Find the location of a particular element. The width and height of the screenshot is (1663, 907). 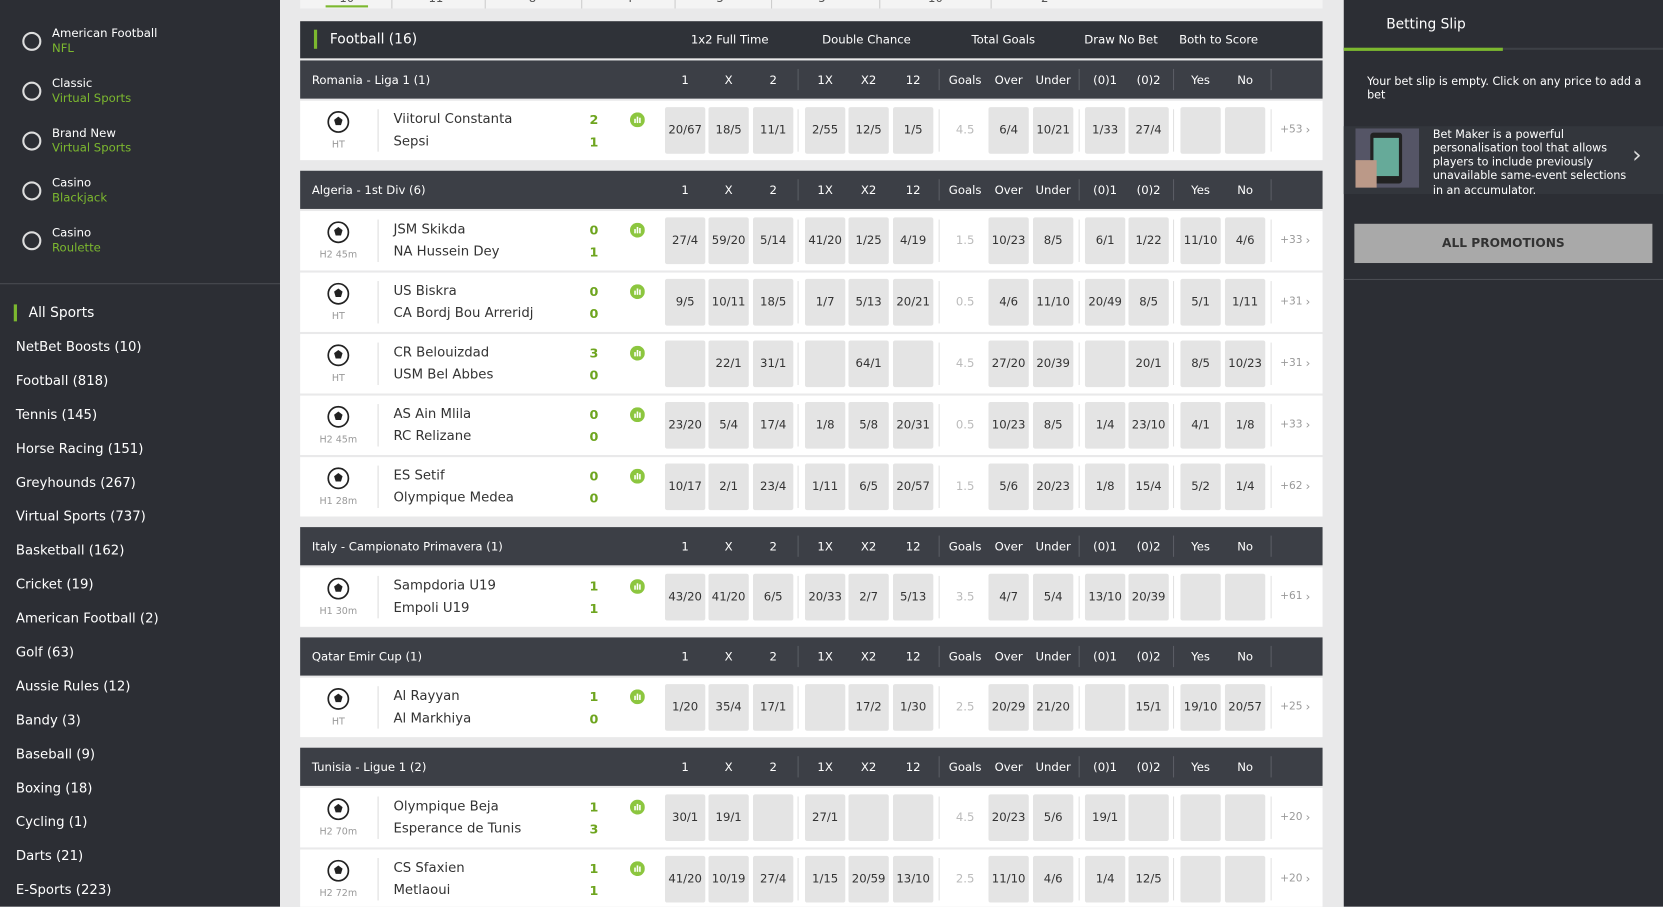

team-name: Viitorul Constanta is located at coordinates (453, 118).